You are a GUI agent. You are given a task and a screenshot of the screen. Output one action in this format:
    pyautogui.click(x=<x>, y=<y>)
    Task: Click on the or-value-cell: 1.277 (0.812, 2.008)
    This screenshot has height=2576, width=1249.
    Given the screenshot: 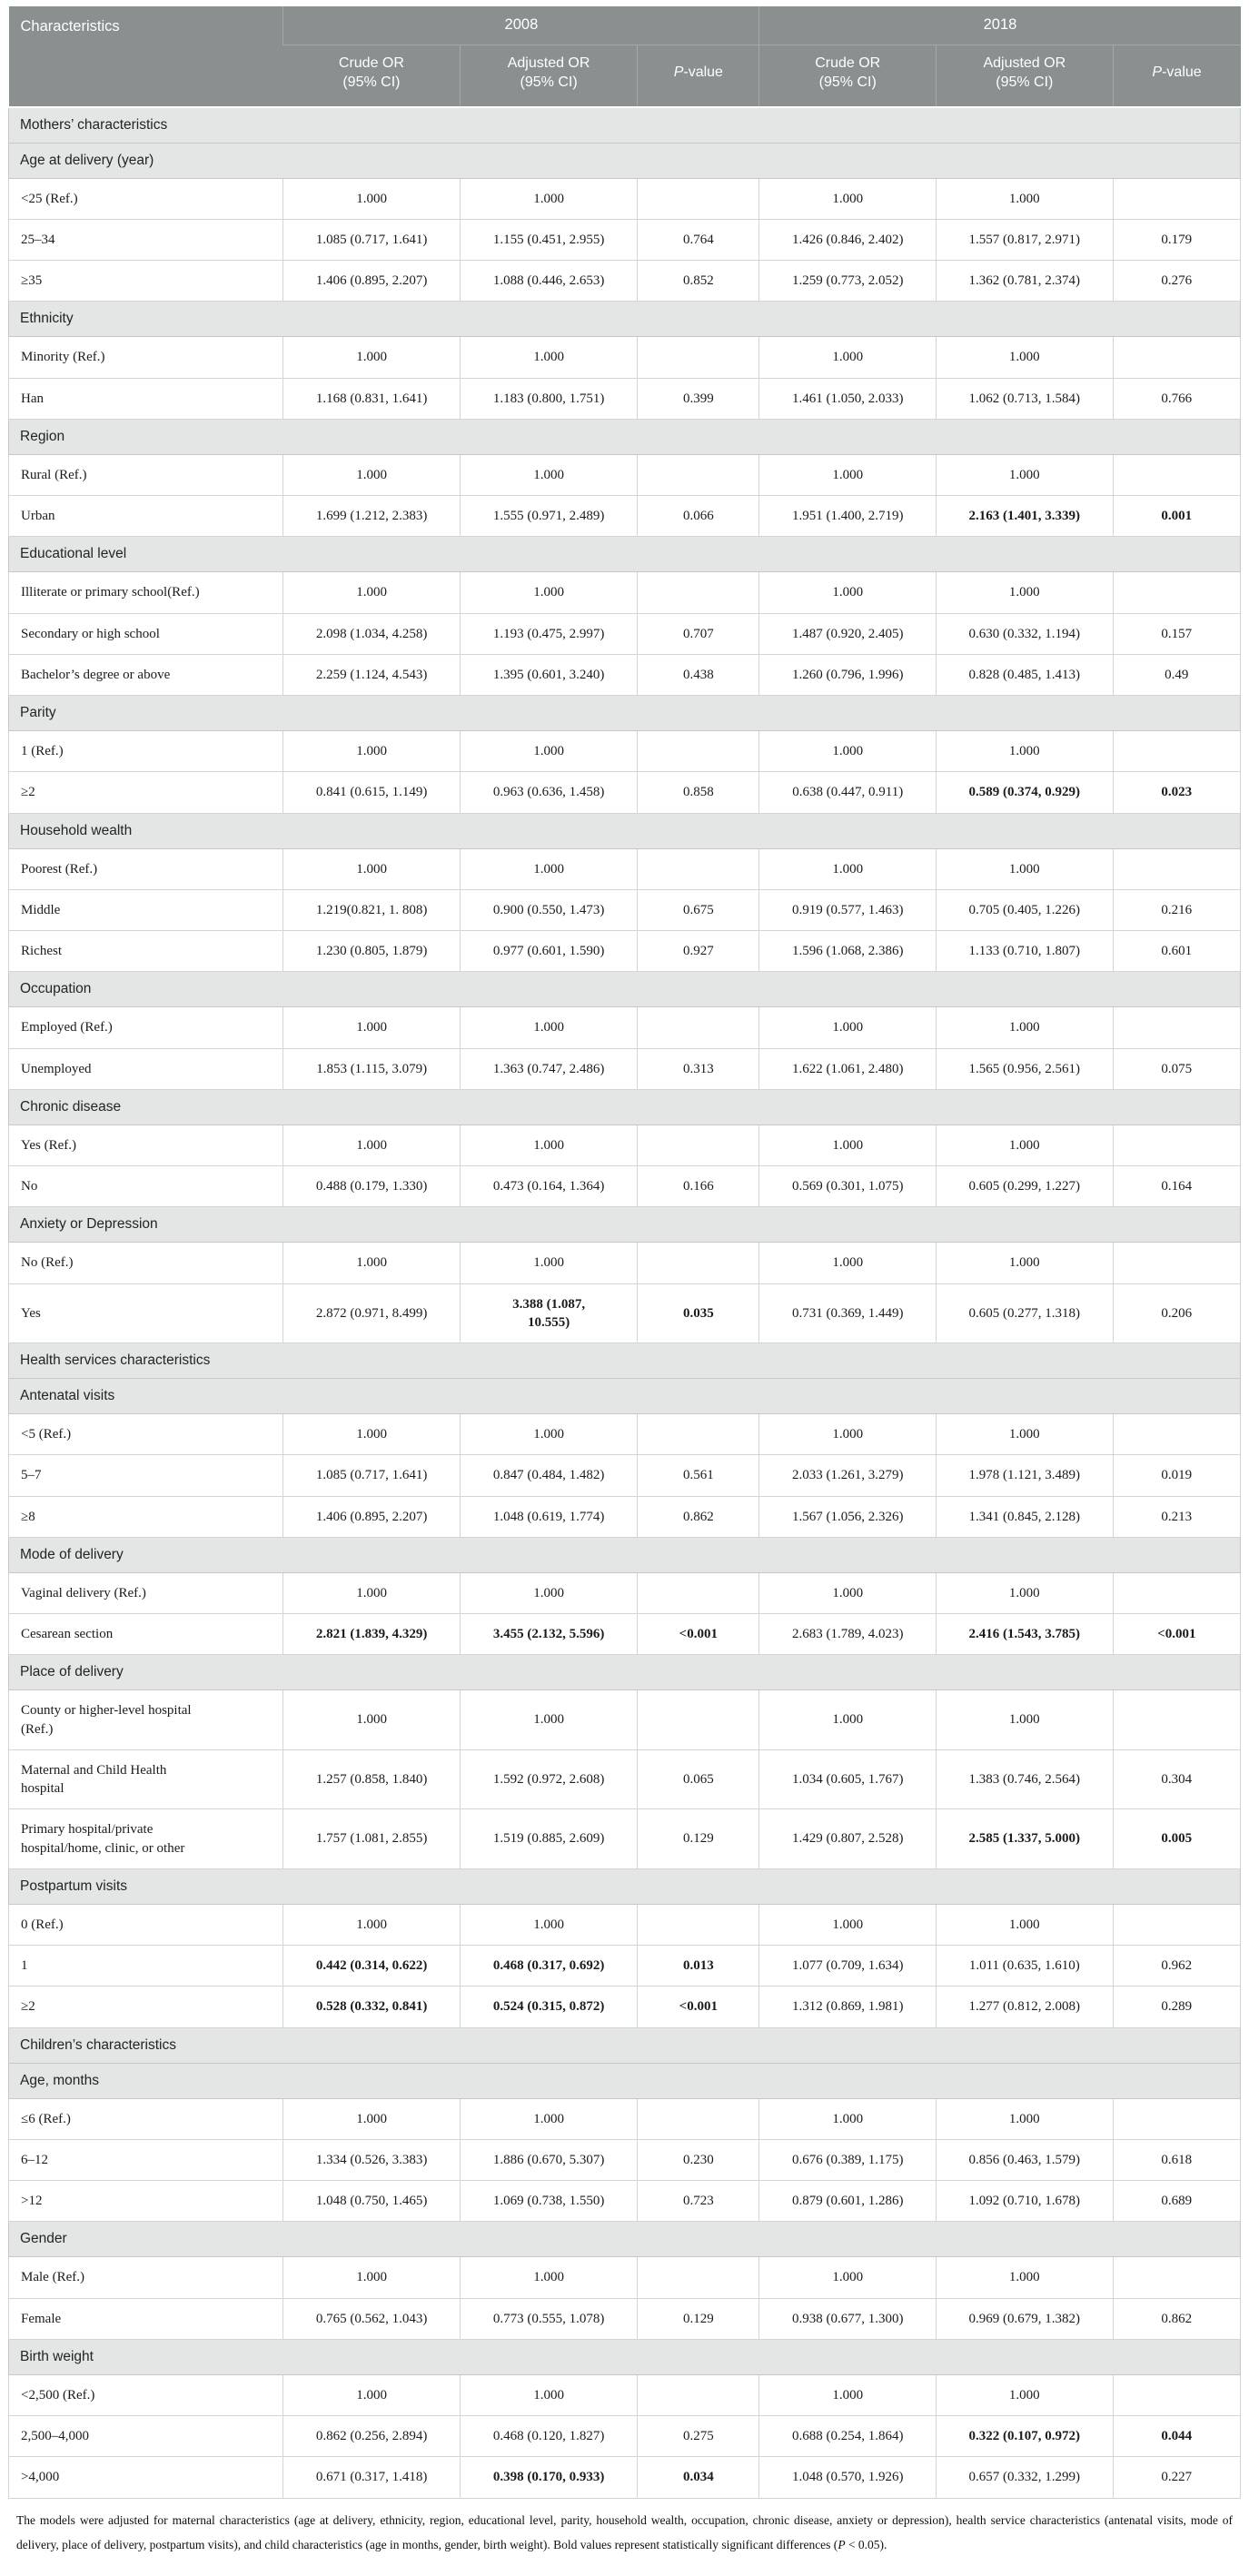 What is the action you would take?
    pyautogui.click(x=1025, y=2007)
    